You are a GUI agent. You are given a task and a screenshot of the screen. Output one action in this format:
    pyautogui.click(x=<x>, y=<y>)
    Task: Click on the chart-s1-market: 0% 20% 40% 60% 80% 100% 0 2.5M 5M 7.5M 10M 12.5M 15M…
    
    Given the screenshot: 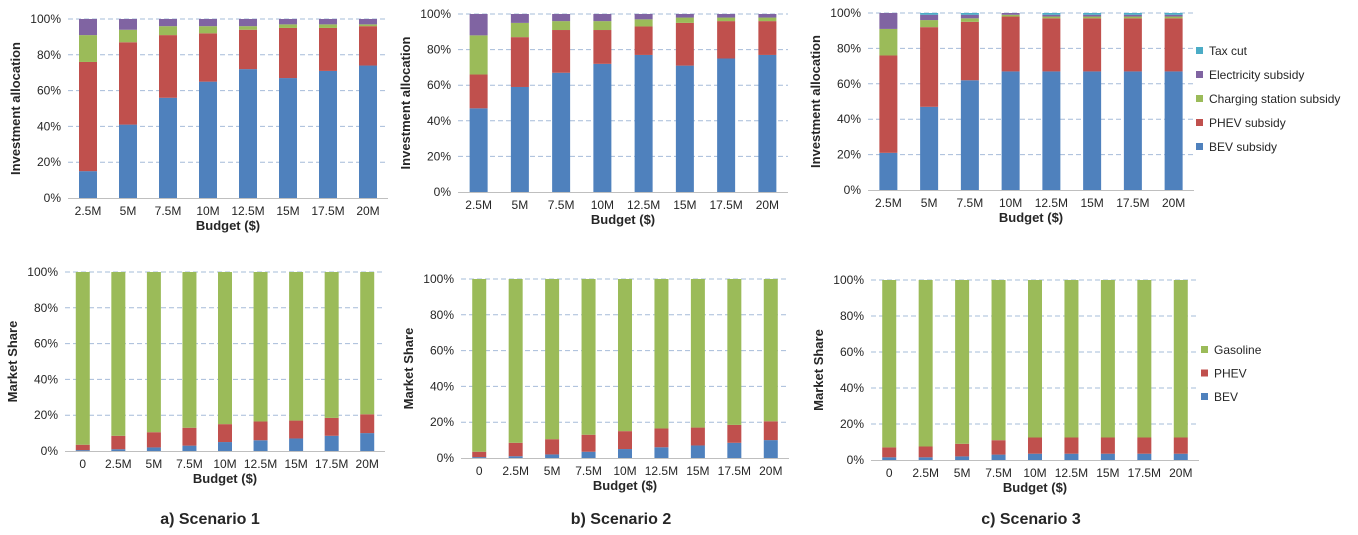 What is the action you would take?
    pyautogui.click(x=195, y=375)
    